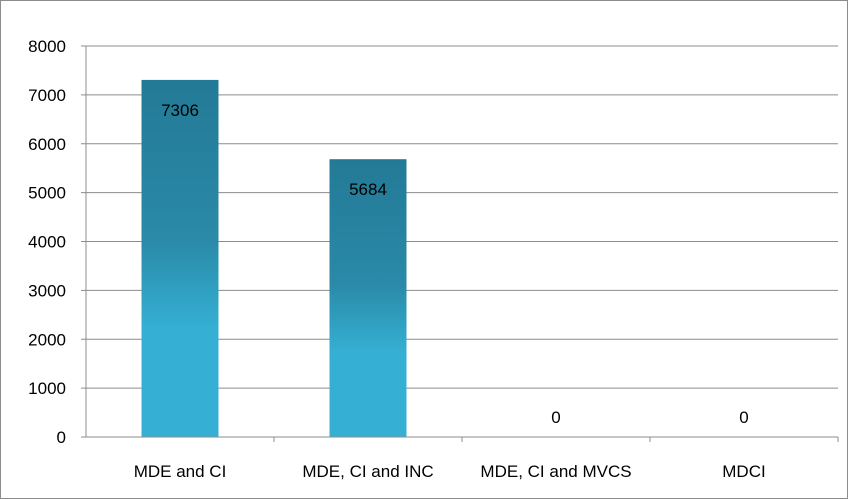  Describe the element at coordinates (47, 290) in the screenshot. I see `y-tick-label: 3000` at that location.